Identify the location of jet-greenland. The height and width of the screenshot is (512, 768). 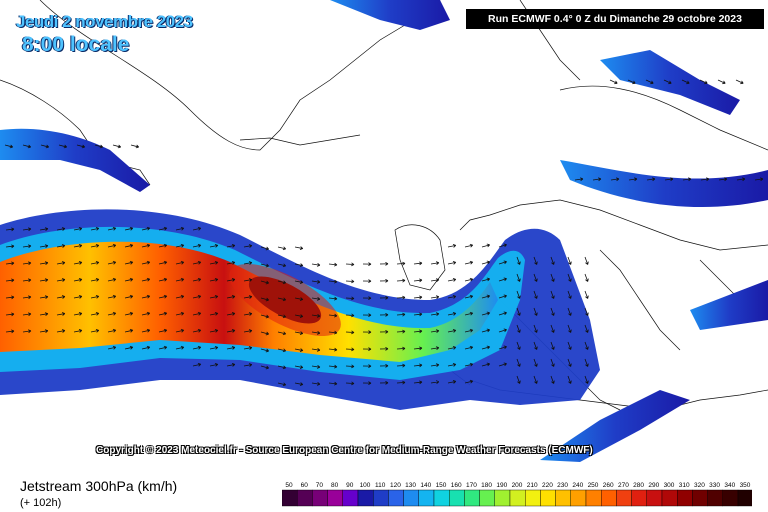
(75, 160).